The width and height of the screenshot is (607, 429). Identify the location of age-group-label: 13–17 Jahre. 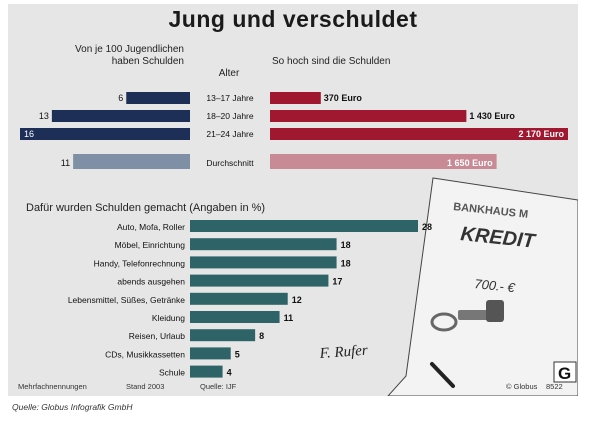
(230, 98).